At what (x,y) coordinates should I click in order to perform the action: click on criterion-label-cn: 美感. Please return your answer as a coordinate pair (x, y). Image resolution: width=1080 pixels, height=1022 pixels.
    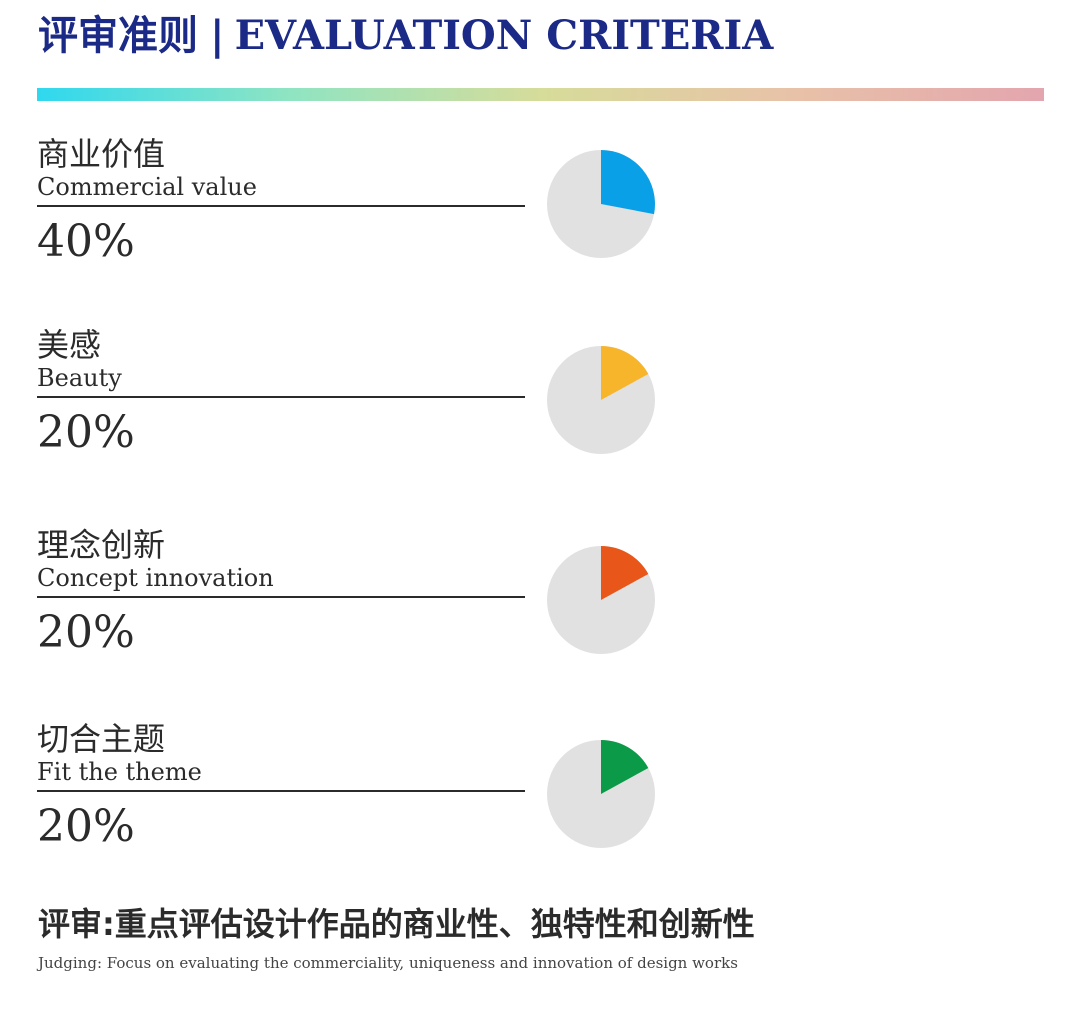
    Looking at the image, I should click on (69, 345).